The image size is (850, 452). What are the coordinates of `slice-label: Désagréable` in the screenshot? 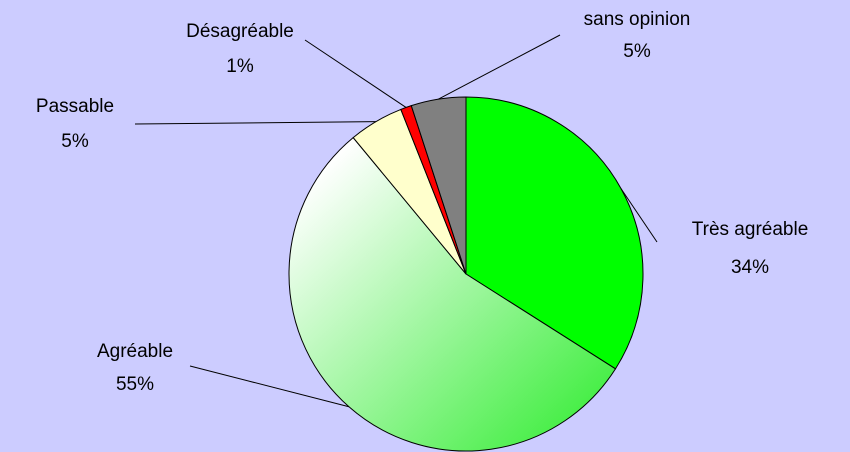 It's located at (240, 31).